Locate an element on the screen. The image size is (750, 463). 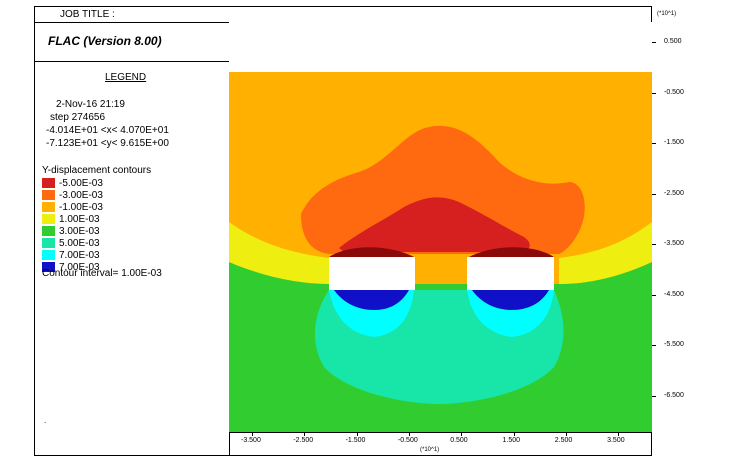
version-title: FLAC (Version 8.00) is located at coordinates (105, 41).